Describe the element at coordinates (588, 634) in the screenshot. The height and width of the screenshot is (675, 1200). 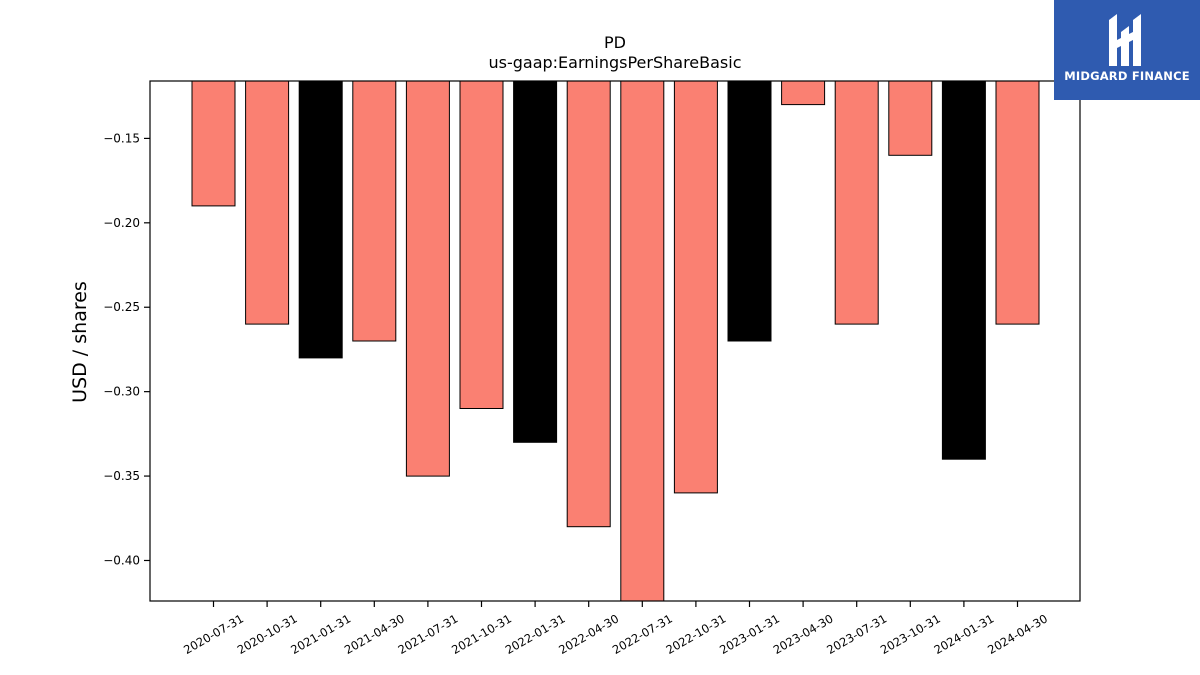
I see `x-tick-label: 2022-04-30` at that location.